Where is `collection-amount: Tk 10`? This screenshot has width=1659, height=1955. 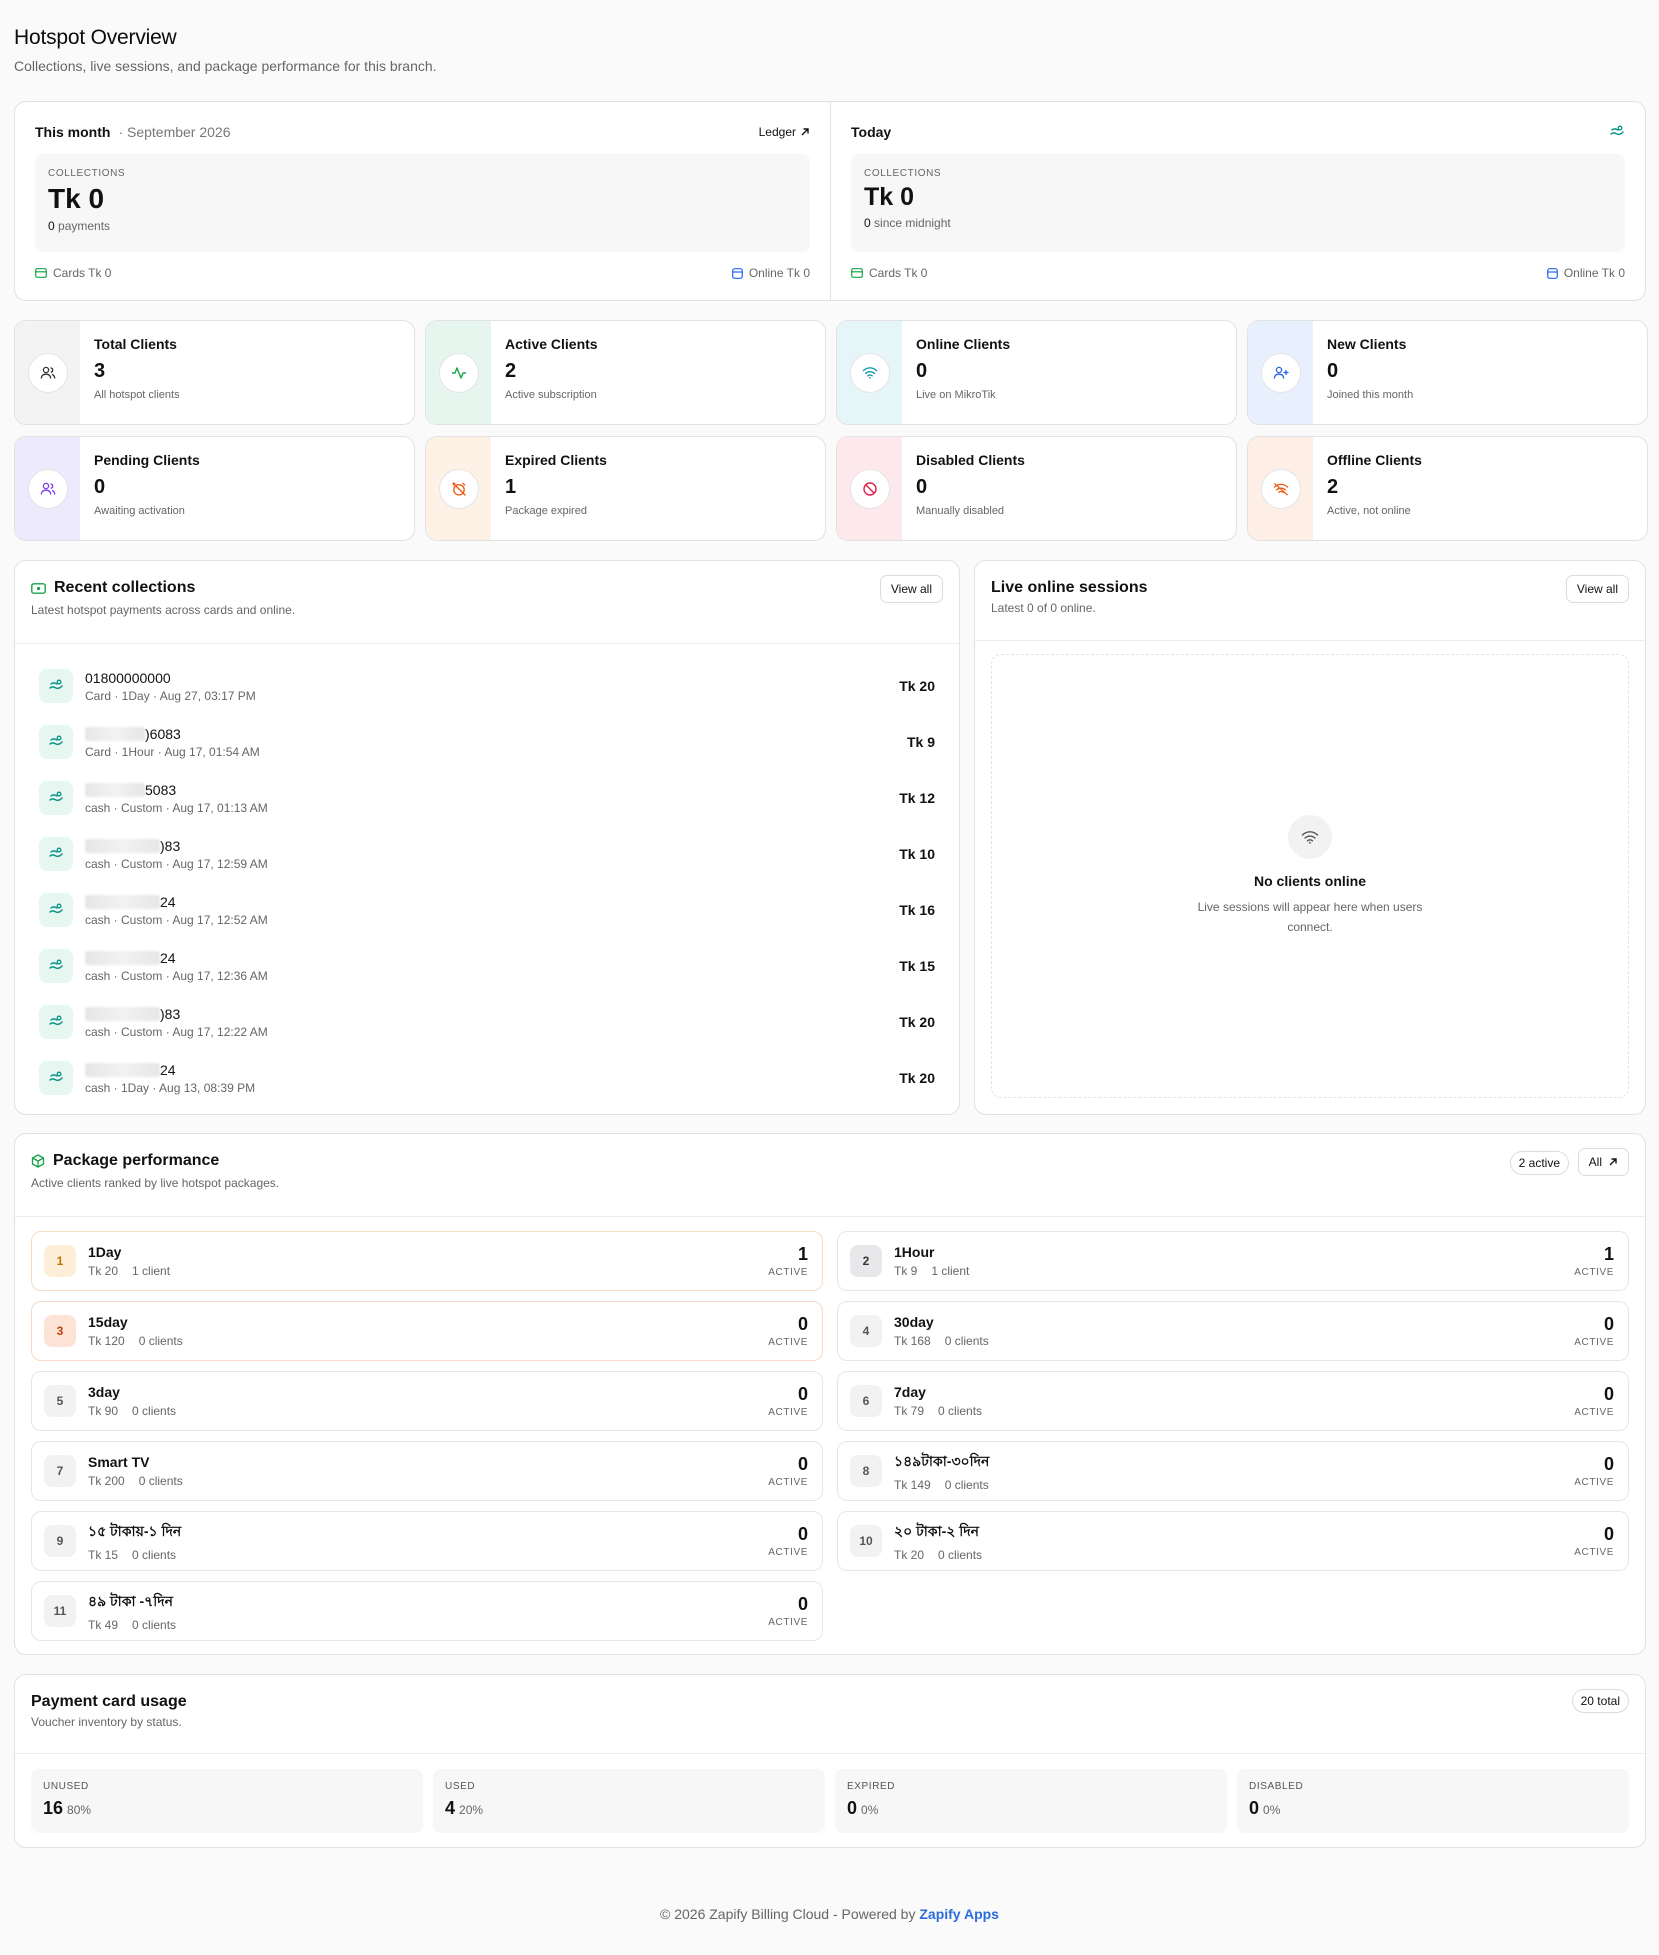
collection-amount: Tk 10 is located at coordinates (917, 854).